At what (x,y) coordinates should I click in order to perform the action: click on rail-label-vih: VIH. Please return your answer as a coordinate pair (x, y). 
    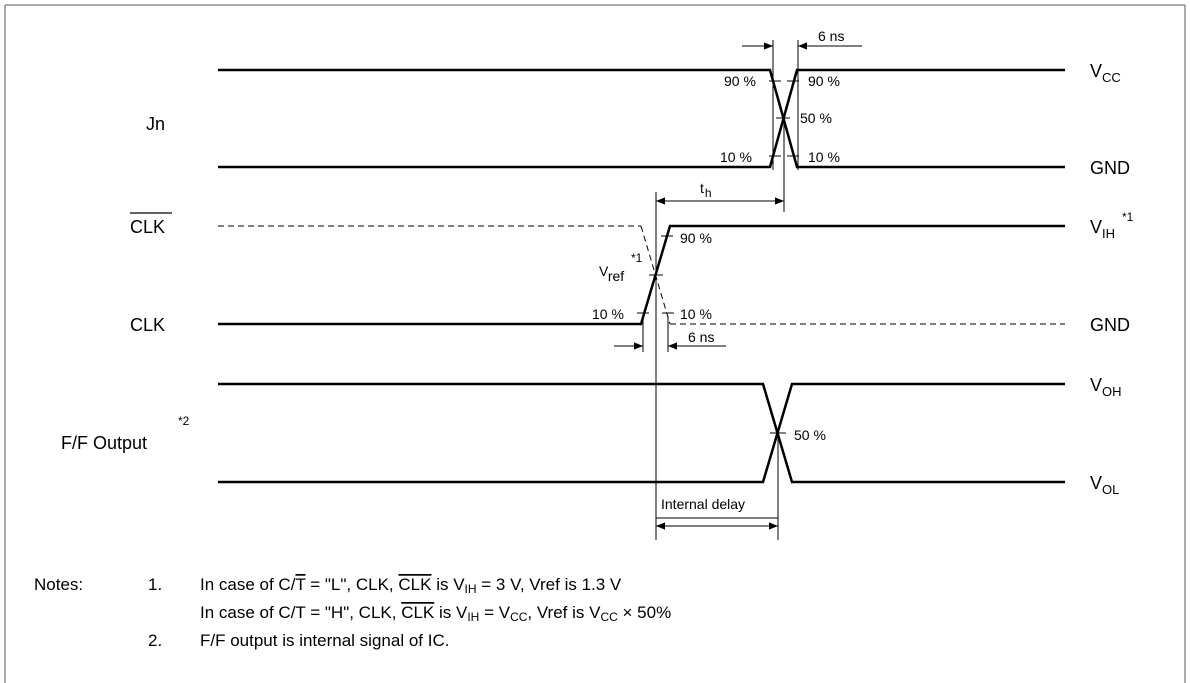
    Looking at the image, I should click on (1102, 229).